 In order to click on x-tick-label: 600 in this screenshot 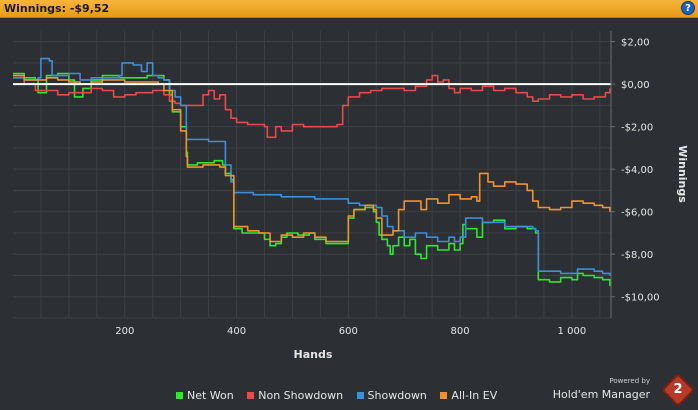, I will do `click(348, 331)`.